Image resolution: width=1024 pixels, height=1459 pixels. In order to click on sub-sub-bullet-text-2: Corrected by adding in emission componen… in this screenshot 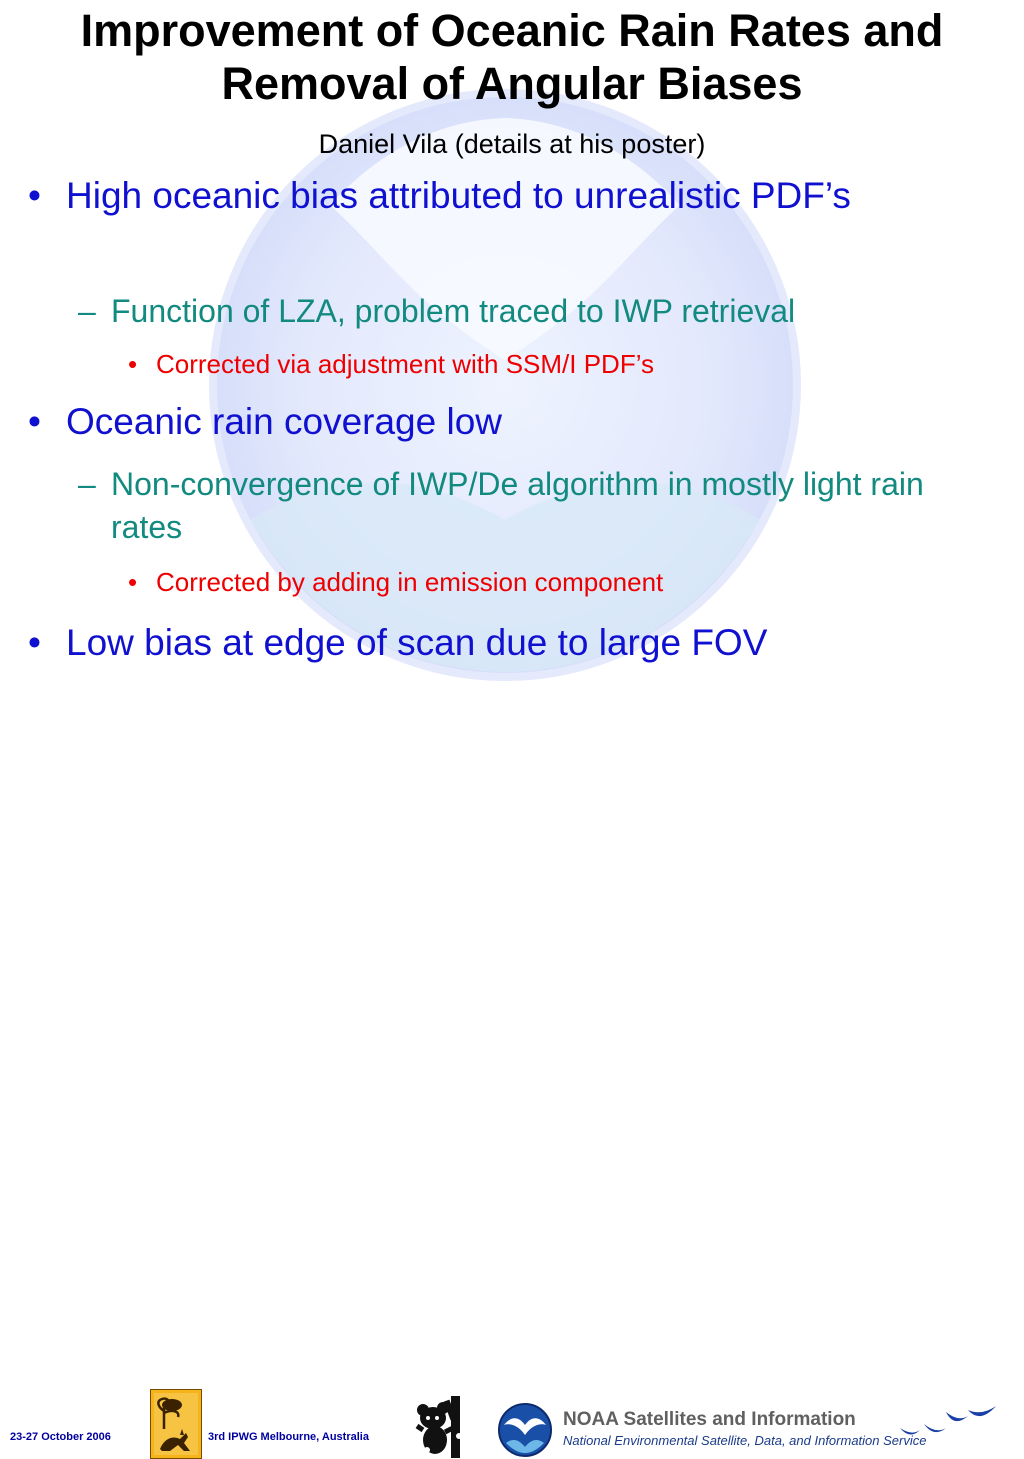, I will do `click(410, 582)`.